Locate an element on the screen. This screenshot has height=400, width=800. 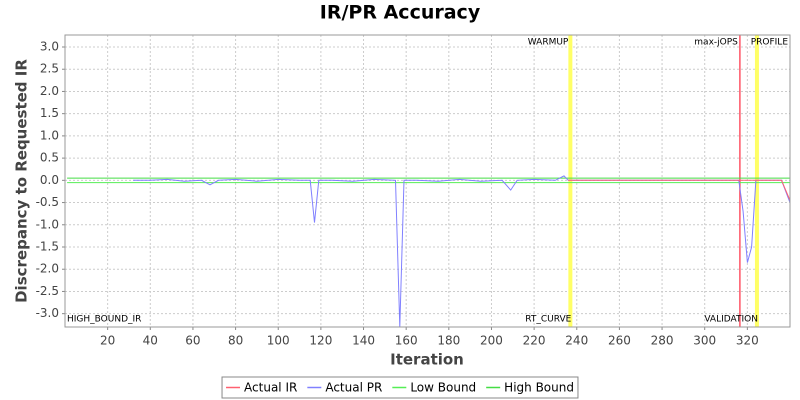
legend: Actual IR Actual PR Low Bound High Bound is located at coordinates (400, 387).